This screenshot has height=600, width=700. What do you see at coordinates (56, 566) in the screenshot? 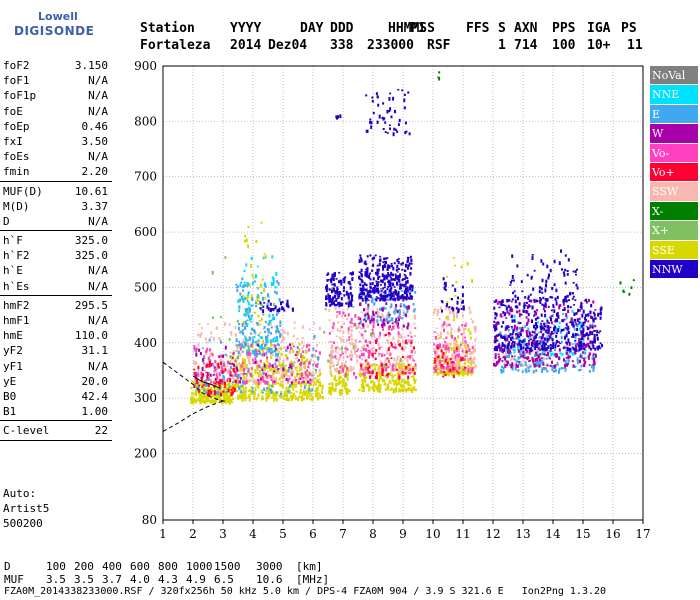
I see `scale-value: 100` at bounding box center [56, 566].